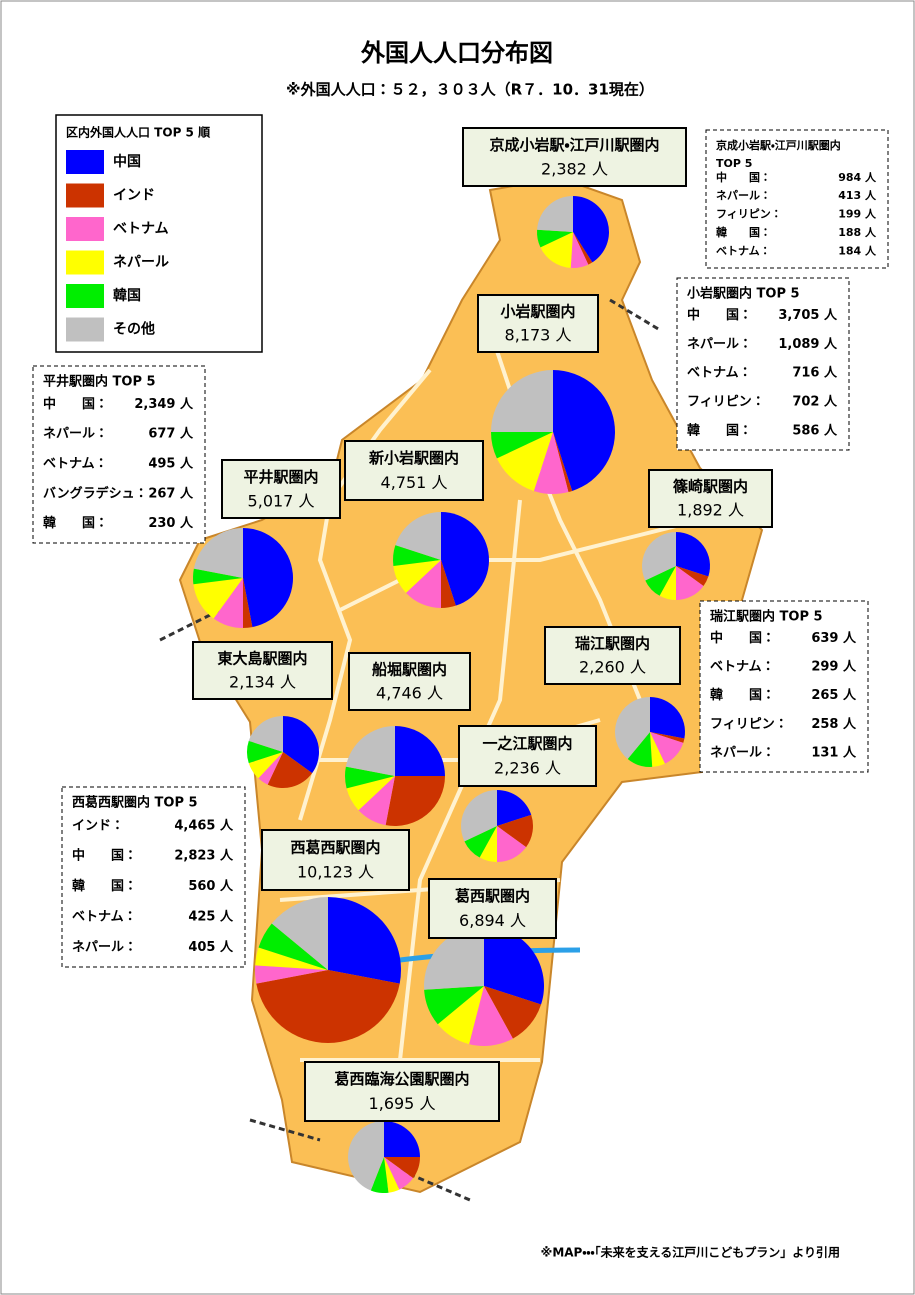 This screenshot has width=915, height=1295. I want to click on legend-label: インド, so click(134, 196).